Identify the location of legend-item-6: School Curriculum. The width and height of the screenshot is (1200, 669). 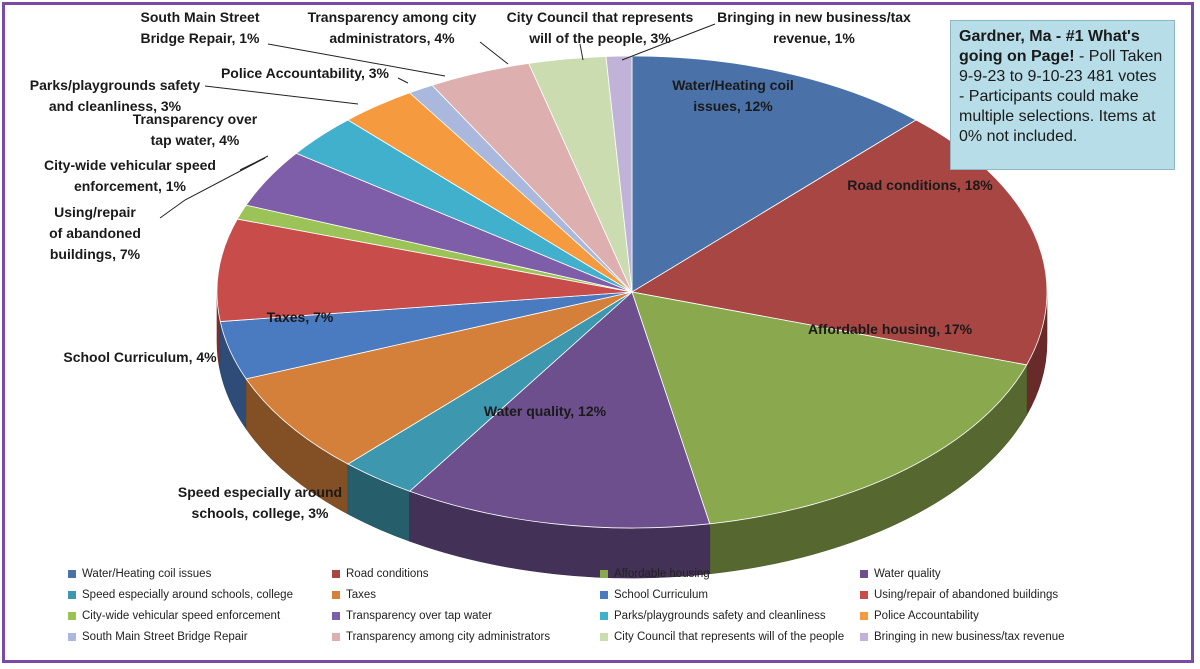
(730, 595).